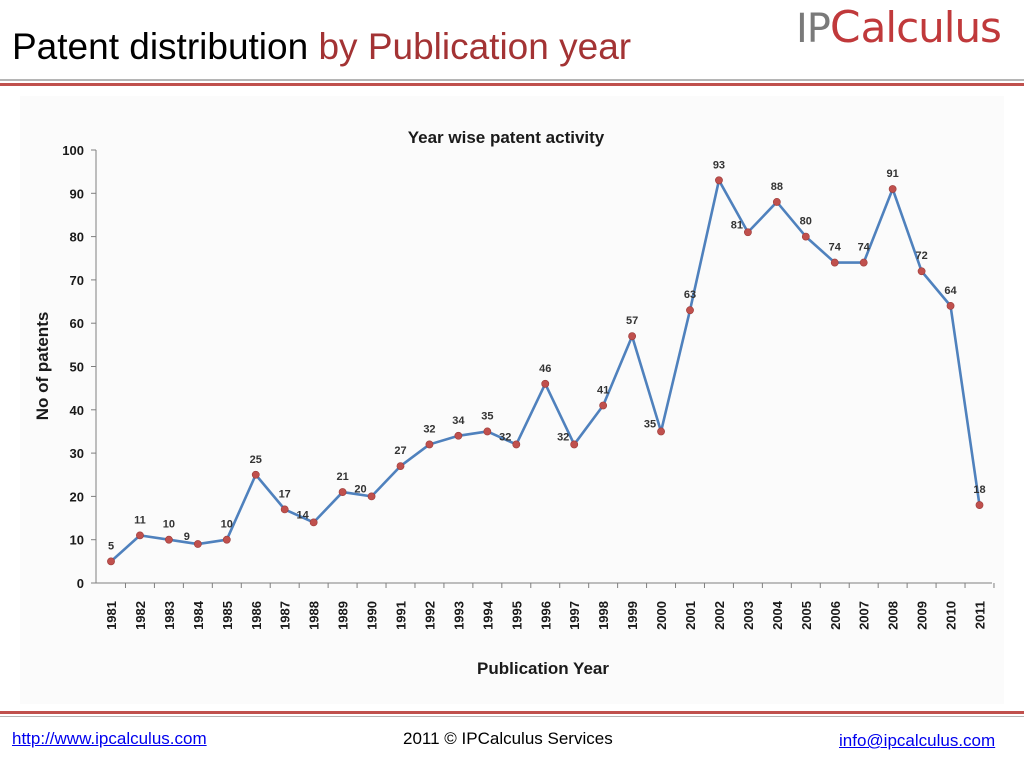 The width and height of the screenshot is (1024, 768). Describe the element at coordinates (77, 496) in the screenshot. I see `y-tick-label: 20` at that location.